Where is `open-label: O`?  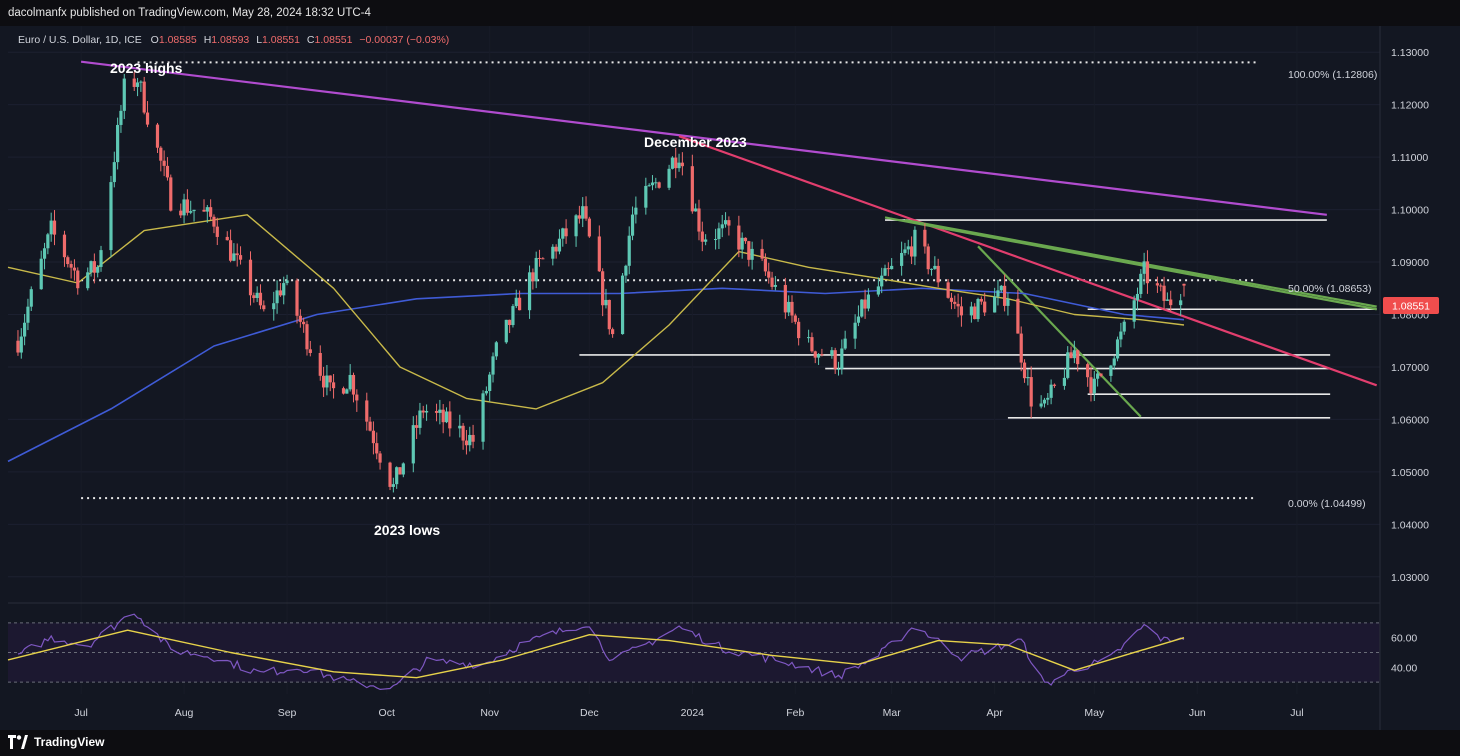 open-label: O is located at coordinates (155, 40).